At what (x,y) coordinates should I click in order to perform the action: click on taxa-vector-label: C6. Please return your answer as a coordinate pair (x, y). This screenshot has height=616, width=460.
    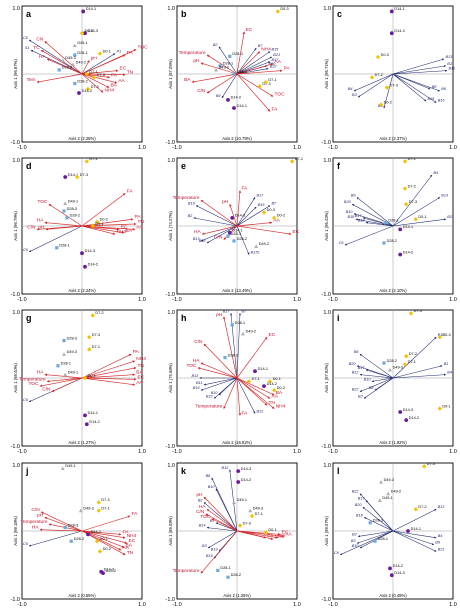
    Looking at the image, I should click on (342, 243).